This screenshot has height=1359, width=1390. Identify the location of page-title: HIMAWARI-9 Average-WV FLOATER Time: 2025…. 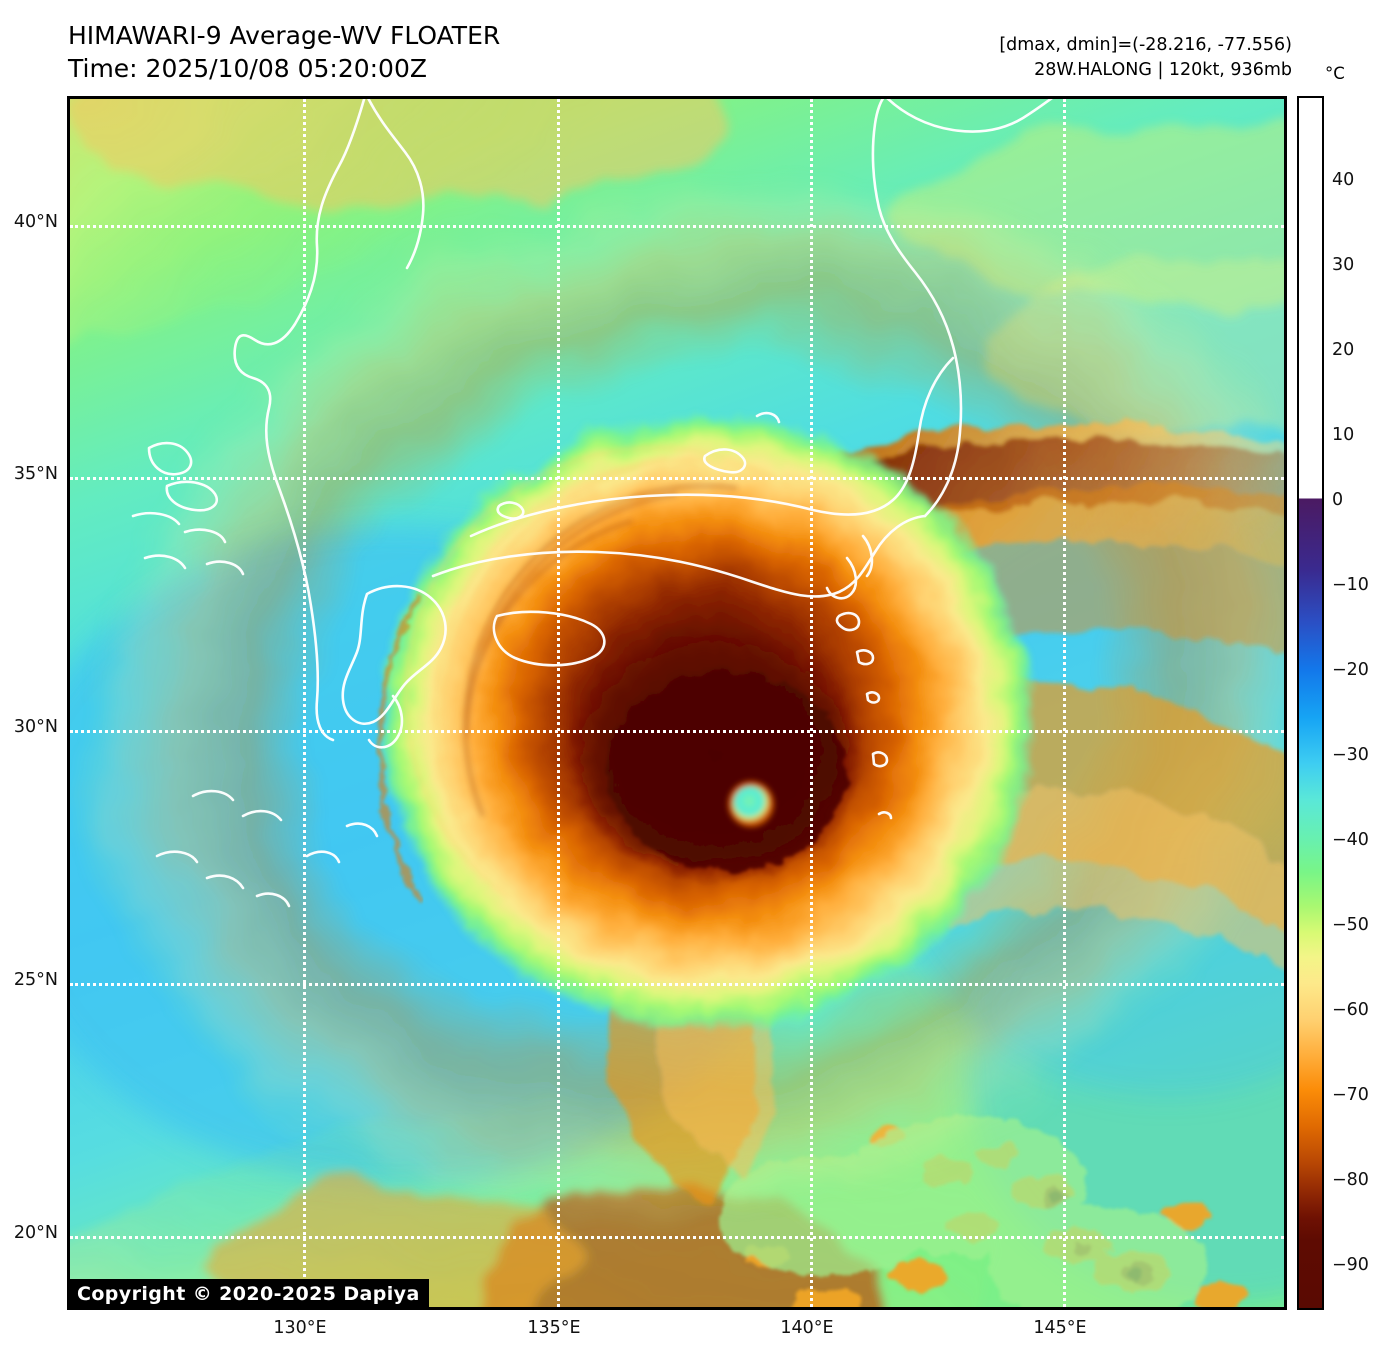
(284, 52).